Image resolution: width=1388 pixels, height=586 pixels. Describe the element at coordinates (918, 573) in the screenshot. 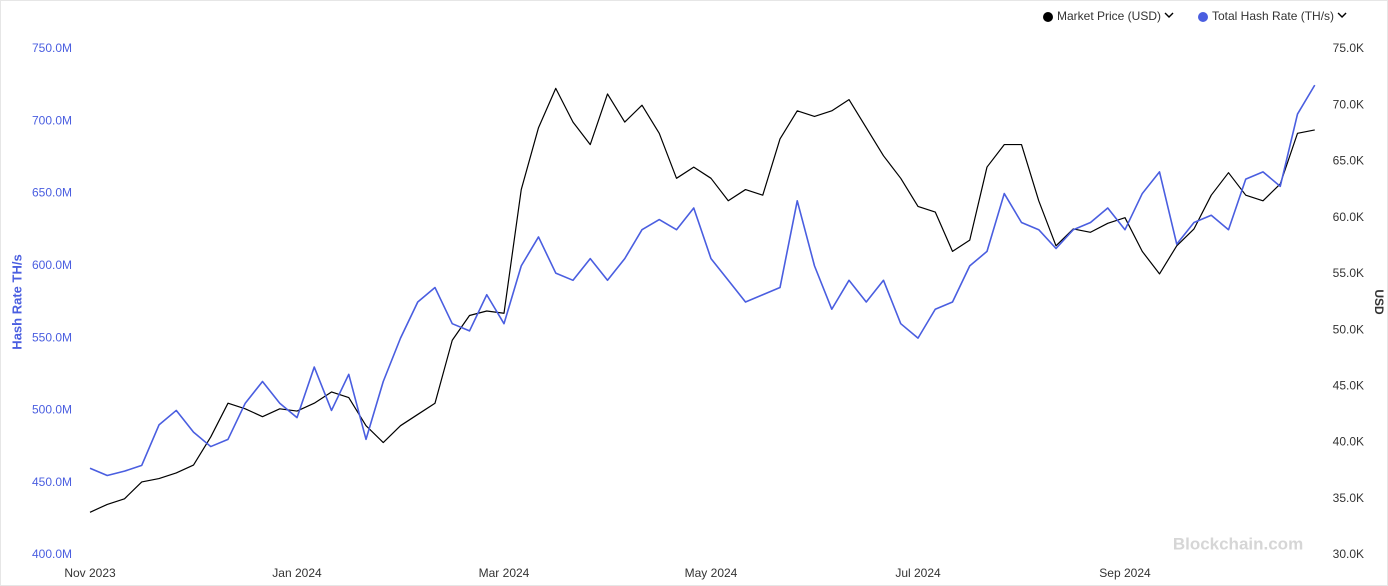

I see `x-tick-label: Jul 2024` at that location.